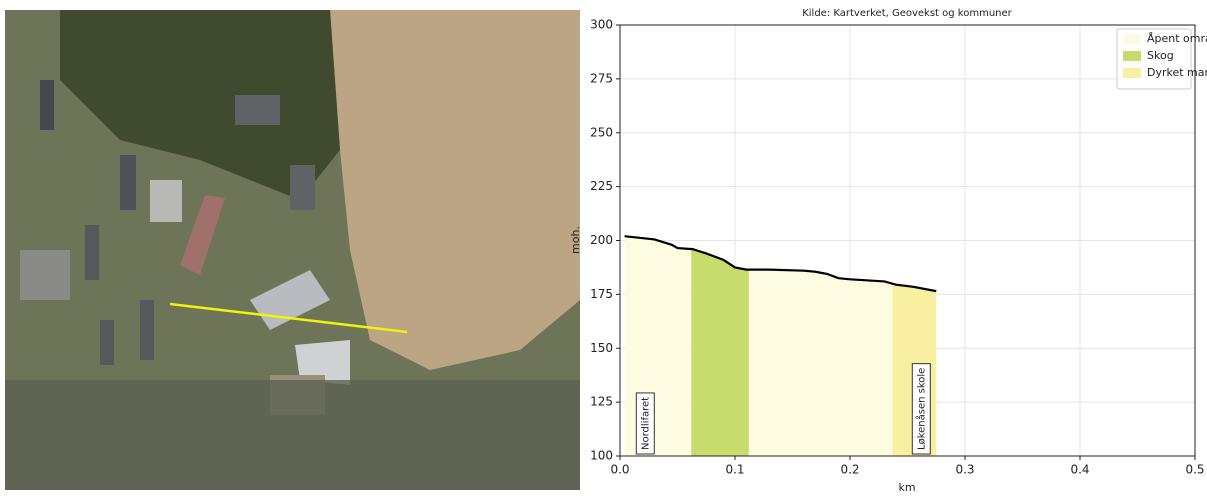 The image size is (1207, 497). I want to click on annotation-text: Nordlifaret, so click(645, 423).